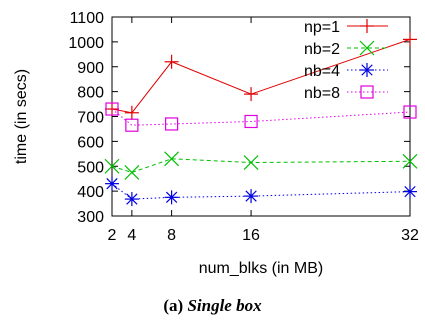  What do you see at coordinates (171, 235) in the screenshot?
I see `x-tick-label: 8` at bounding box center [171, 235].